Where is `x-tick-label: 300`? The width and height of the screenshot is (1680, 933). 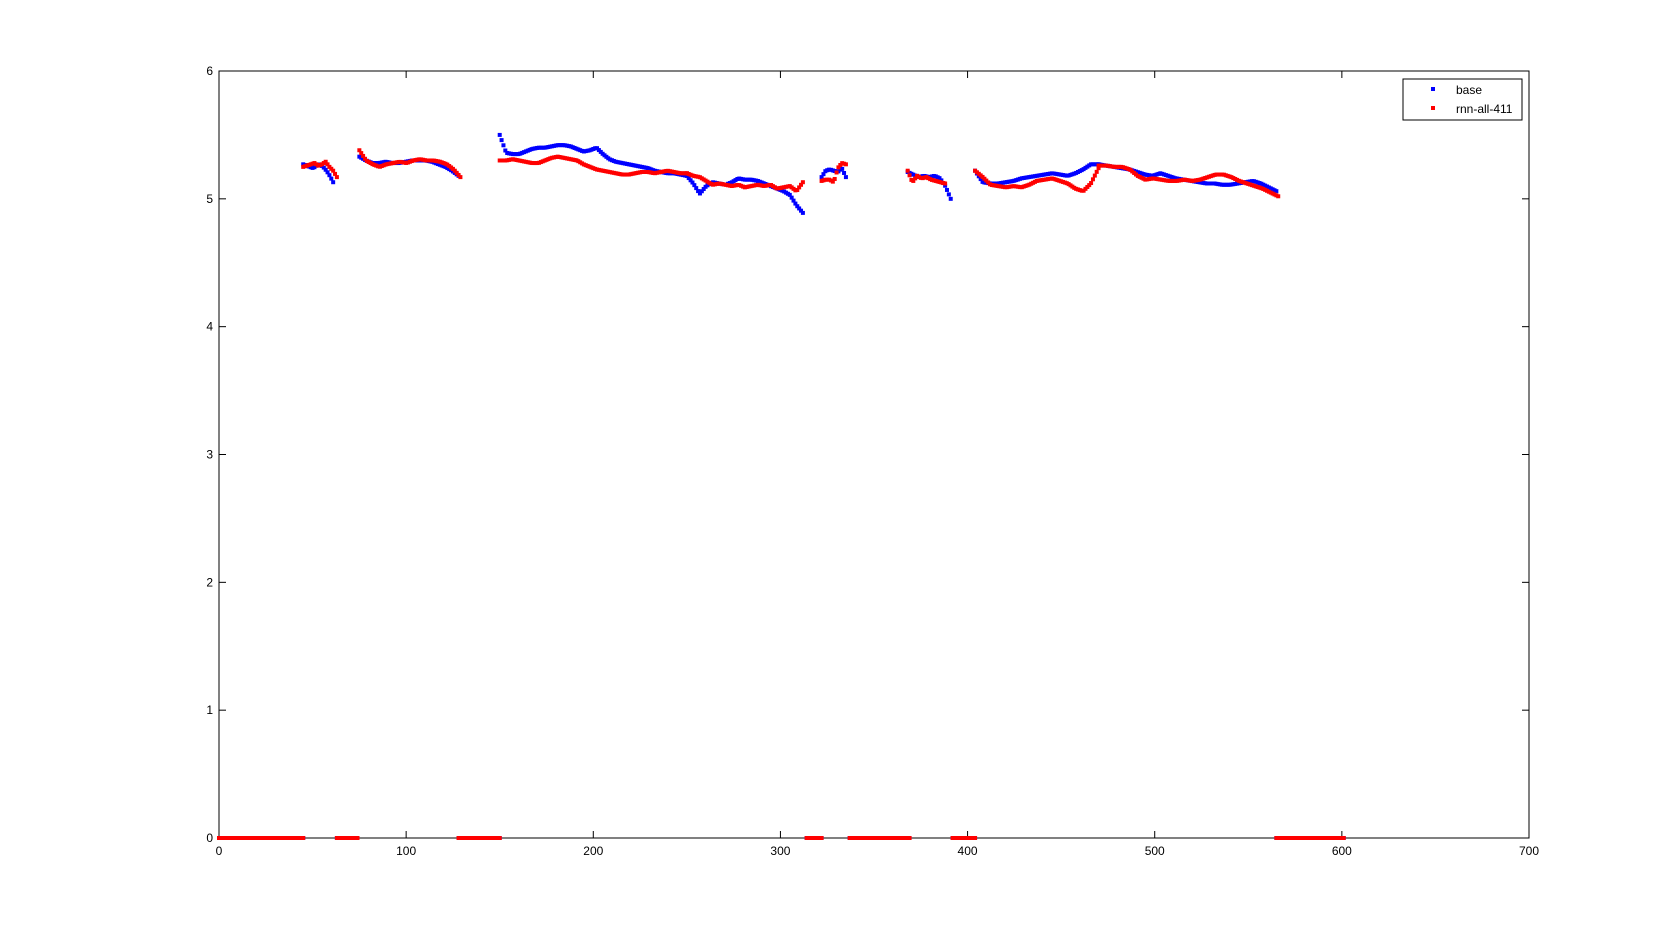 x-tick-label: 300 is located at coordinates (780, 851).